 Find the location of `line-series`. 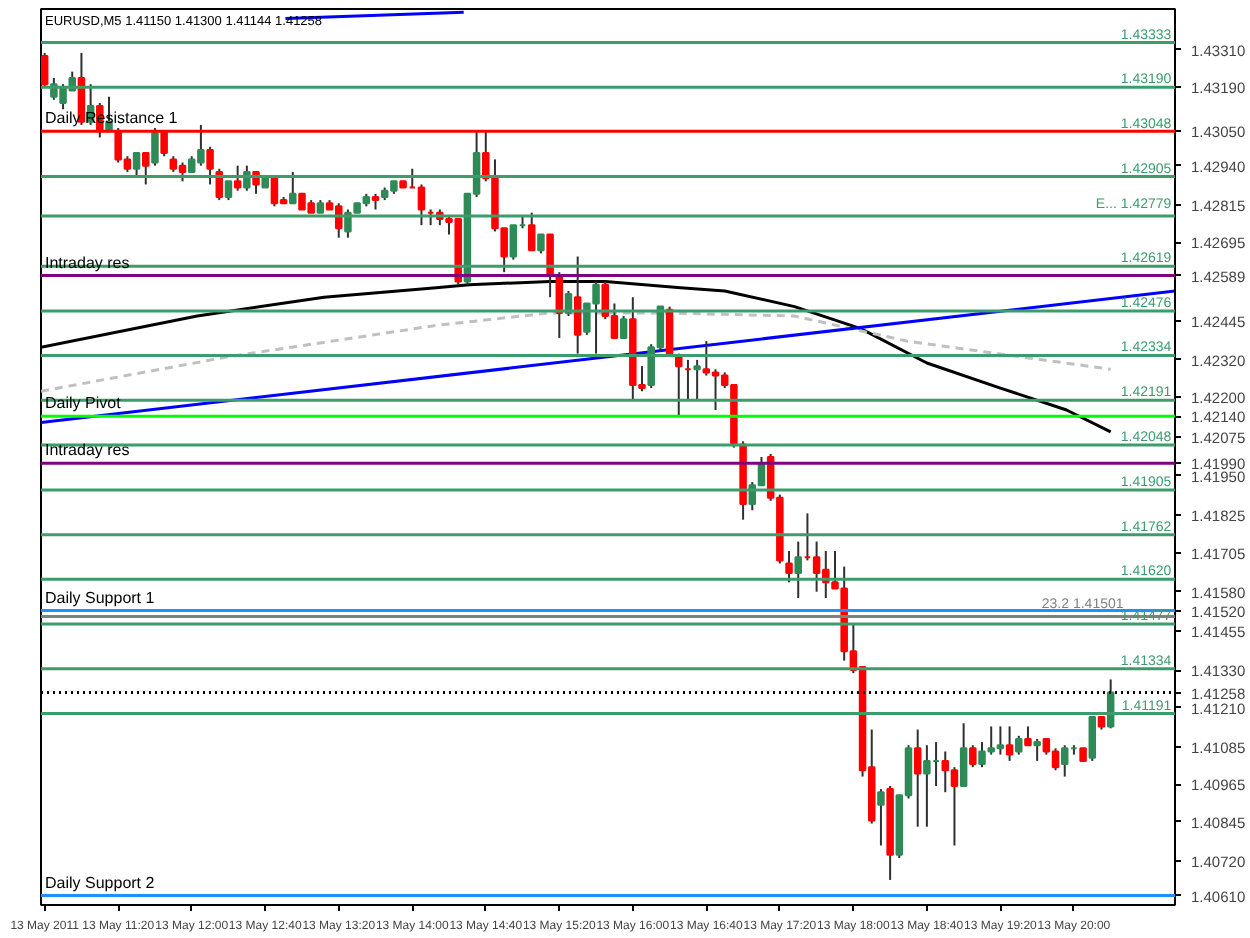

line-series is located at coordinates (577, 352).